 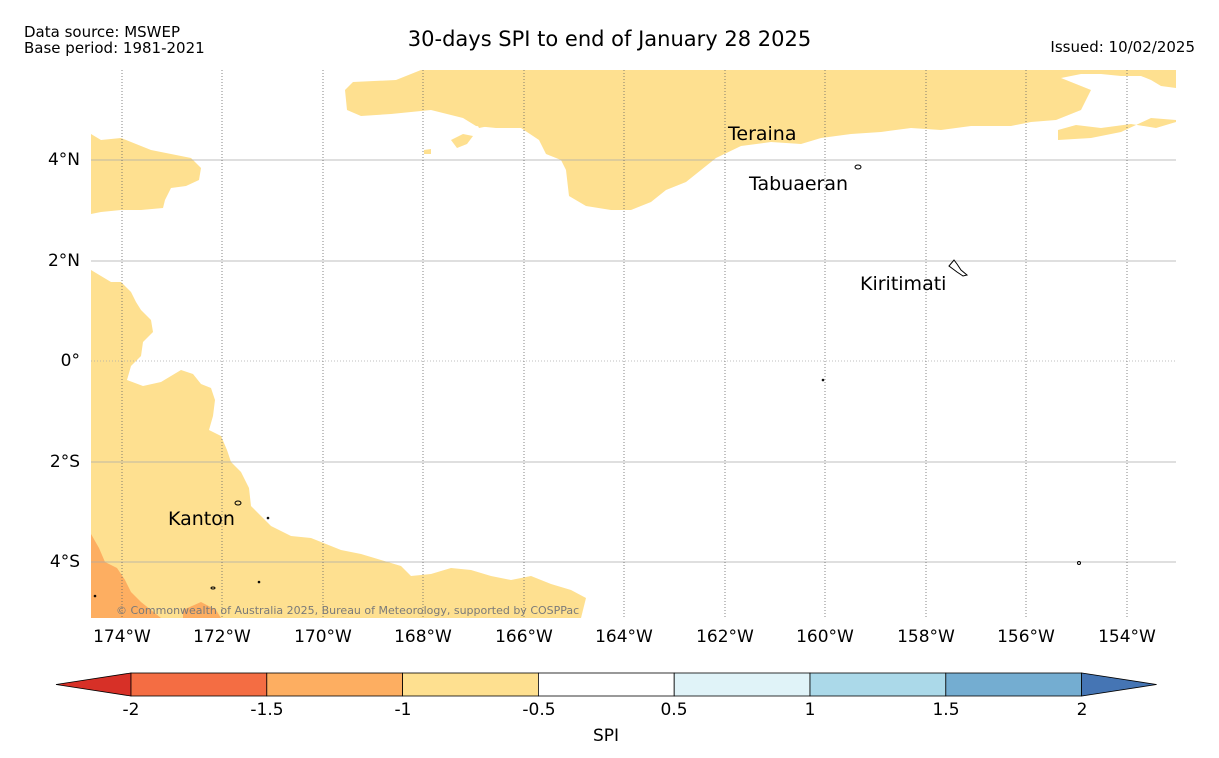 What do you see at coordinates (539, 710) in the screenshot?
I see `colorbar-tick-label: -0.5` at bounding box center [539, 710].